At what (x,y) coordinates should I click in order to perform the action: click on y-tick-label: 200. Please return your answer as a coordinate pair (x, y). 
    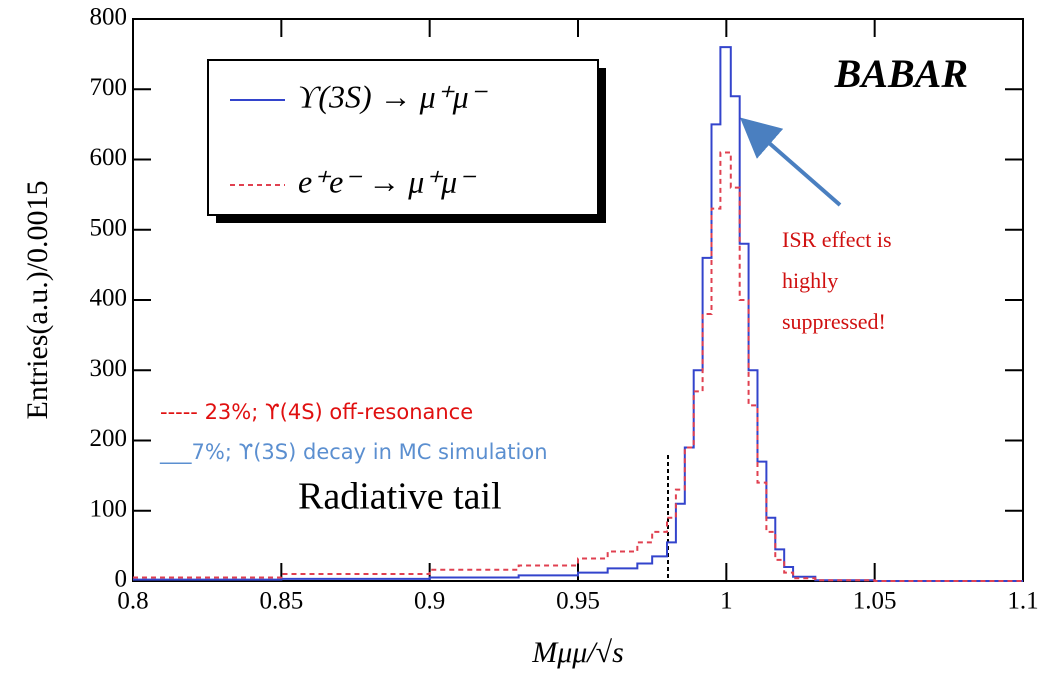
    Looking at the image, I should click on (109, 438).